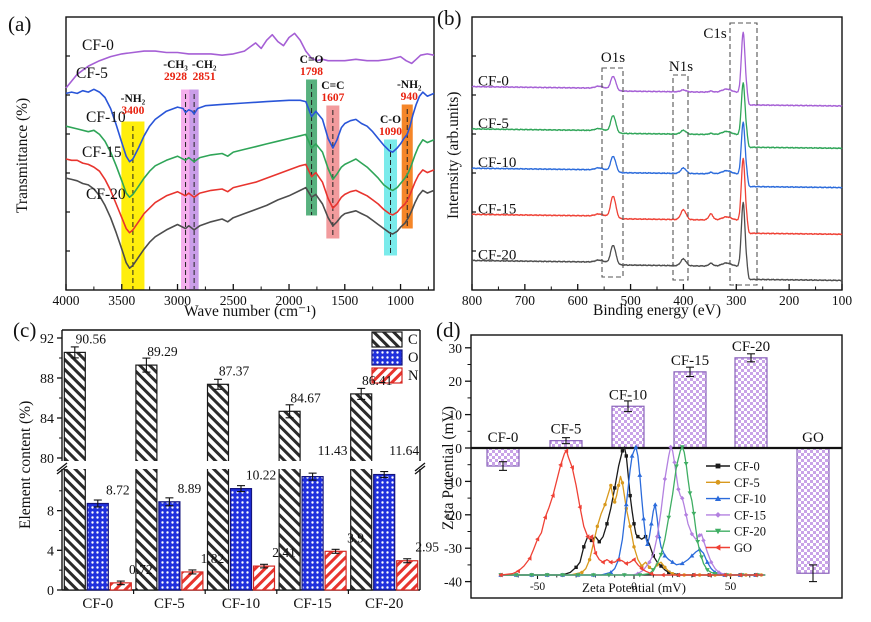 The image size is (871, 622). I want to click on bar-value-label-C-CF-20: 86.41, so click(377, 380).